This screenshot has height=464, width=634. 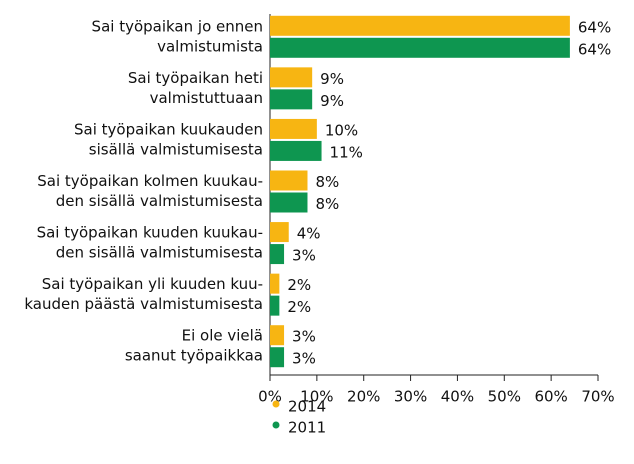 What do you see at coordinates (316, 397) in the screenshot?
I see `x-tick-label: 10%` at bounding box center [316, 397].